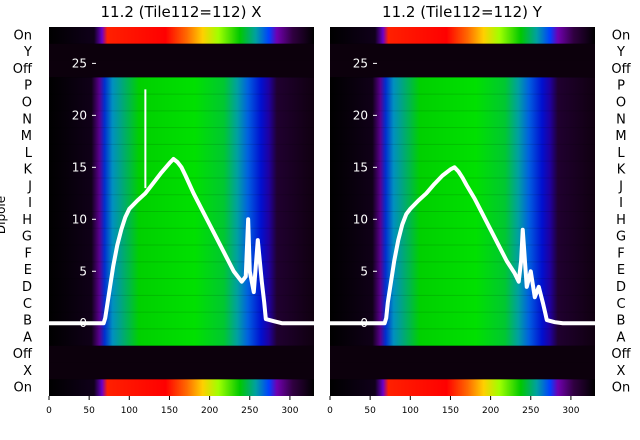  I want to click on chart-title: 11.2 (Tile112=112) X, so click(180, 12).